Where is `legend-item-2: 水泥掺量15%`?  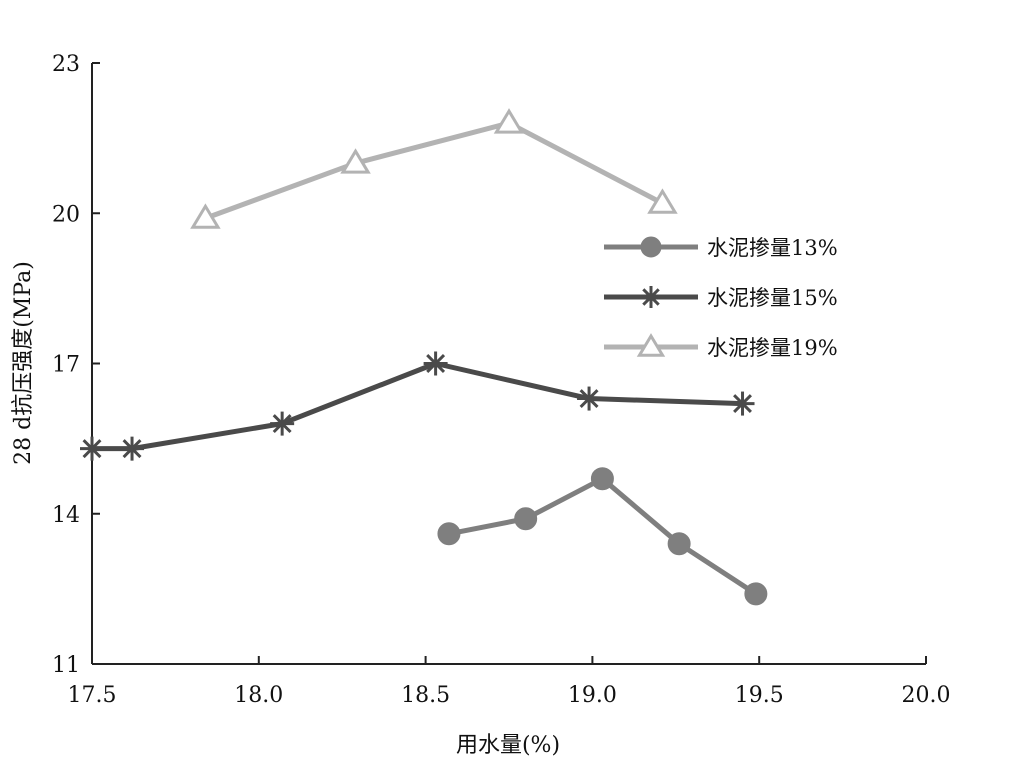
legend-item-2: 水泥掺量15% is located at coordinates (721, 298).